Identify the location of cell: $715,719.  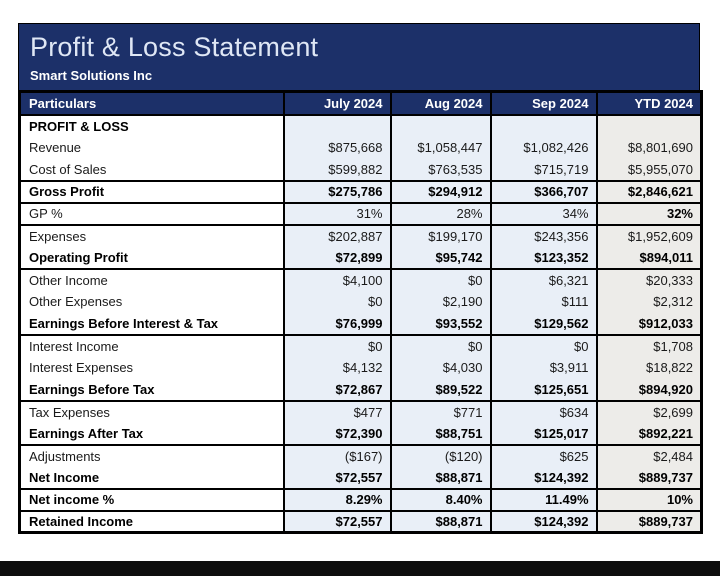
(543, 170).